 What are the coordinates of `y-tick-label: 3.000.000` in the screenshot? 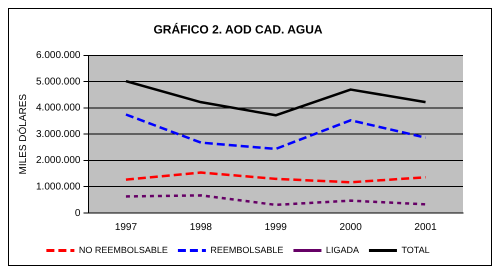 It's located at (58, 134).